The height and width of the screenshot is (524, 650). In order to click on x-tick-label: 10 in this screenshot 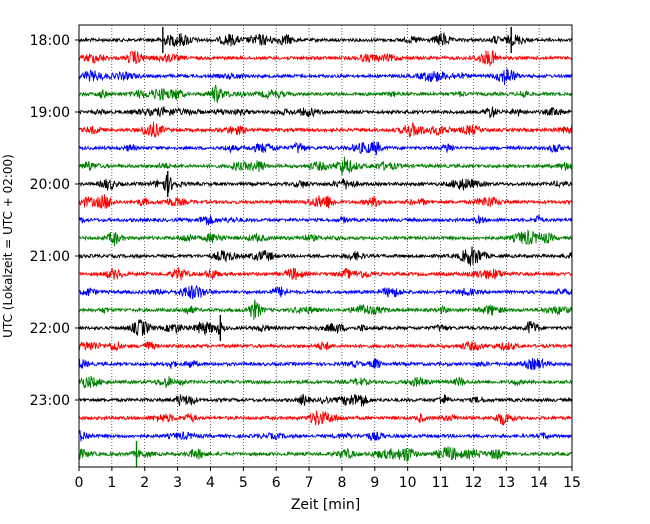, I will do `click(408, 483)`.